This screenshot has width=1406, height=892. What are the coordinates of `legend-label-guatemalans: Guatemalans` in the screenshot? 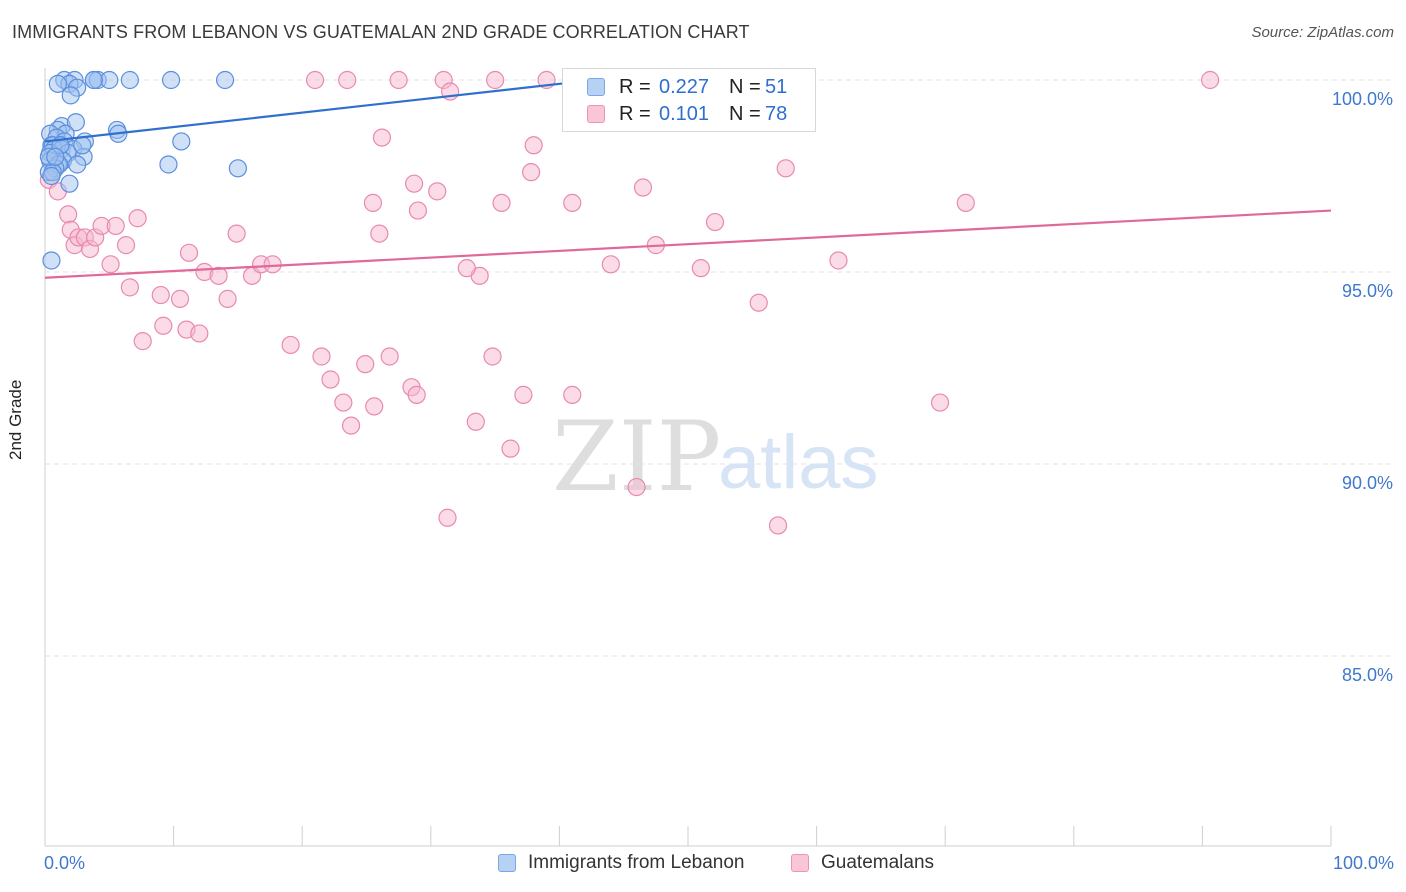 It's located at (878, 862).